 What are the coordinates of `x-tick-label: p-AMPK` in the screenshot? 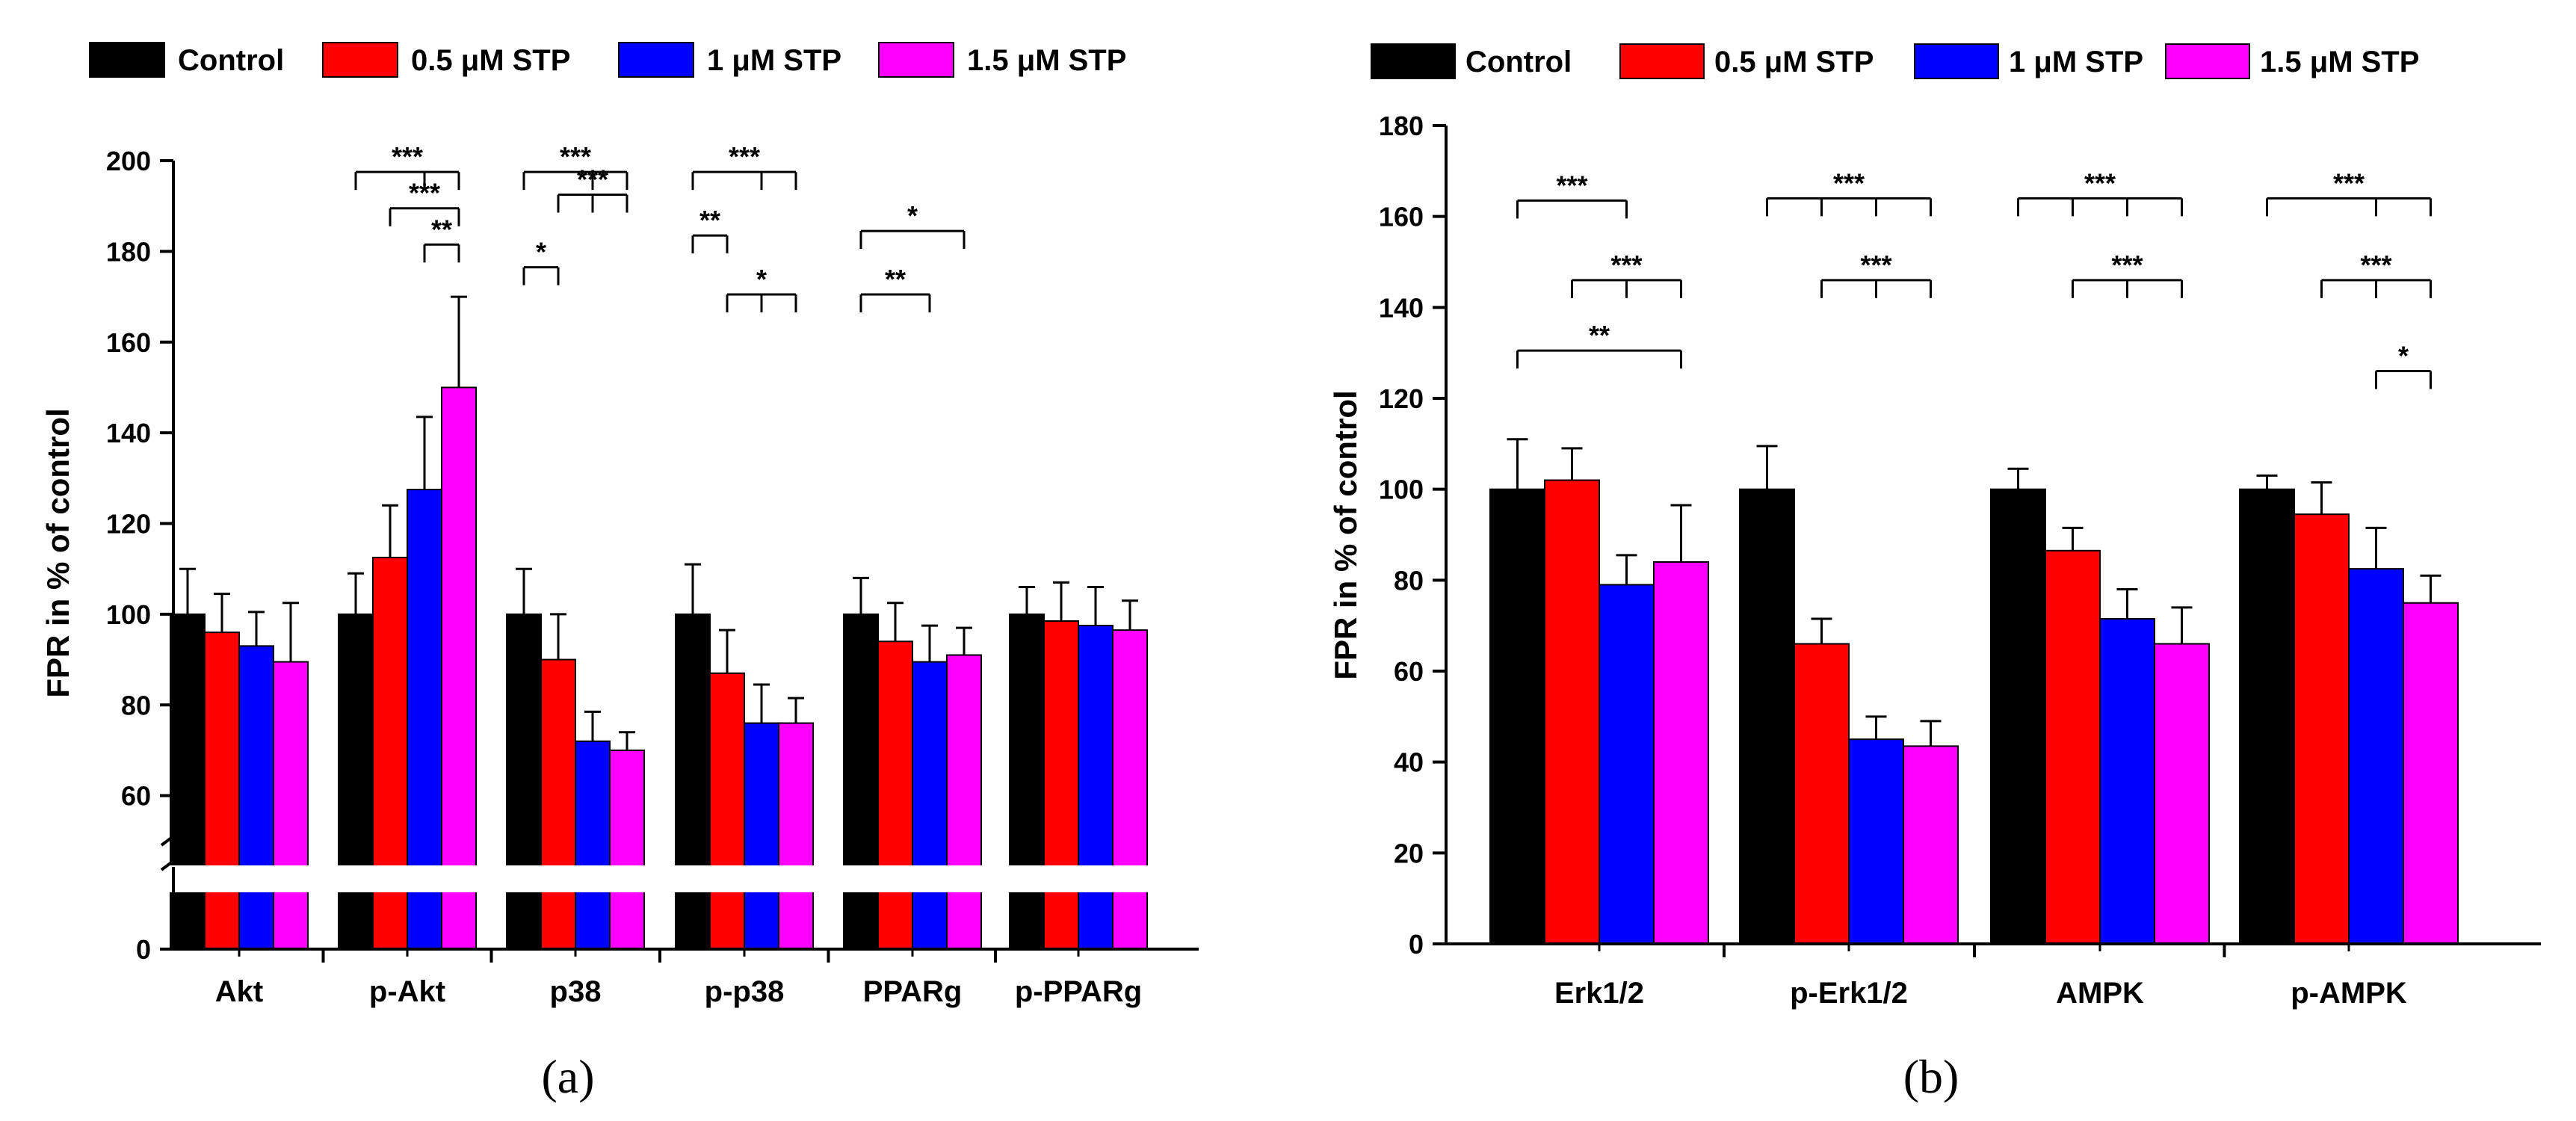 It's located at (2349, 994).